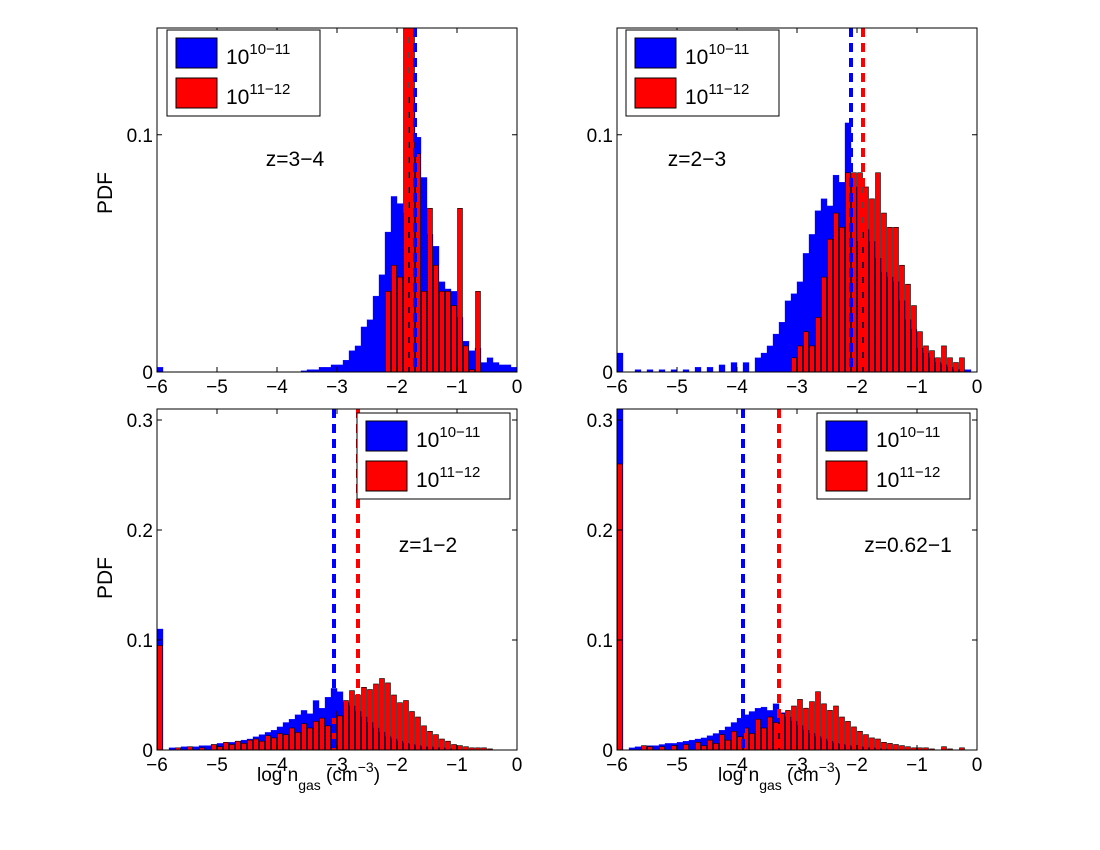 The image size is (1100, 850). I want to click on legend-bottom-left: 1010−11 1011−12, so click(433, 456).